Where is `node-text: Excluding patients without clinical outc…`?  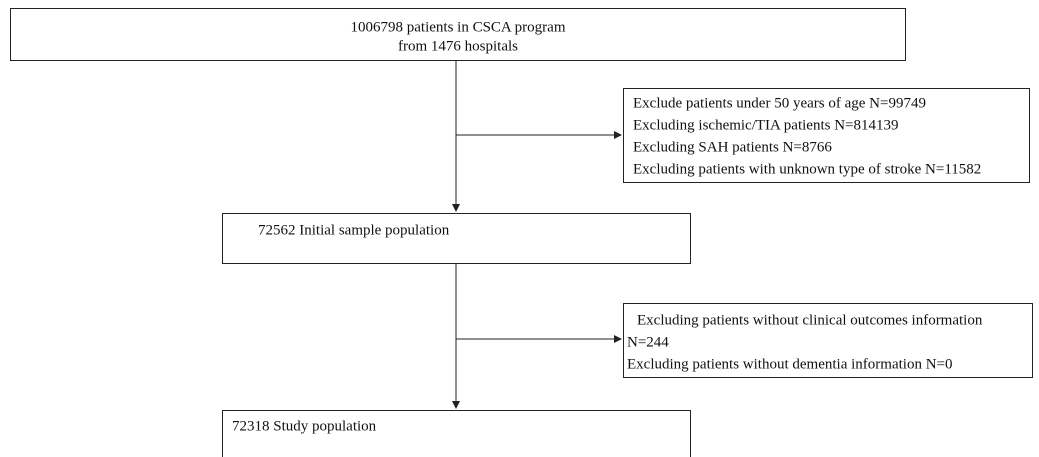 node-text: Excluding patients without clinical outc… is located at coordinates (810, 320).